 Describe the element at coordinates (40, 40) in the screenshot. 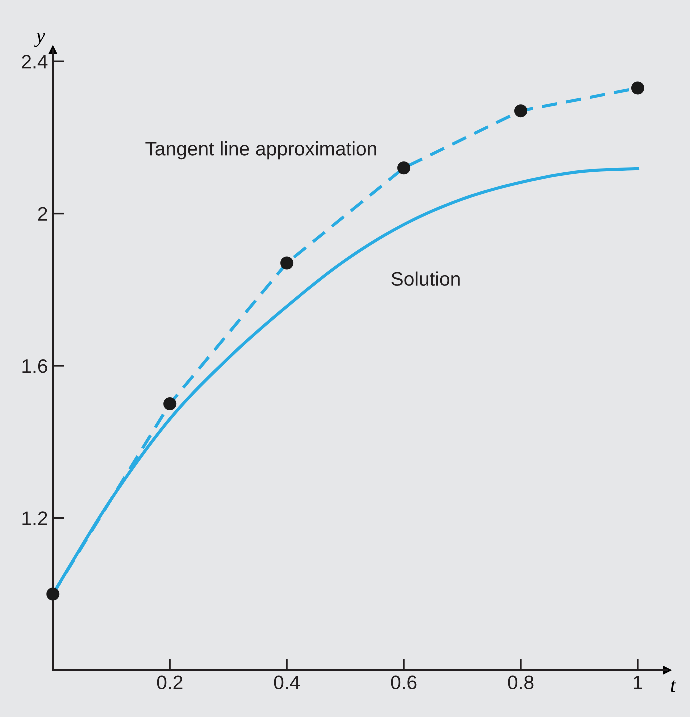

I see `y-axis-title: y` at that location.